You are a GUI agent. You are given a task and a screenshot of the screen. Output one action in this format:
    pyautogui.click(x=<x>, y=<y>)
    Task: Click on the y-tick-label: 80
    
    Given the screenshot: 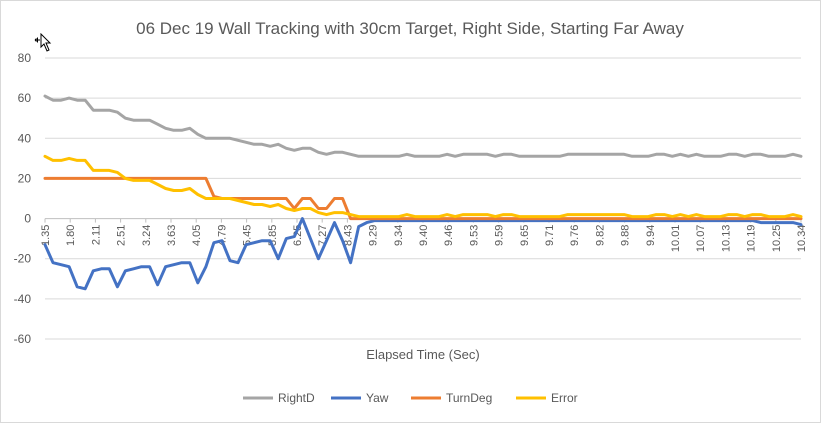 What is the action you would take?
    pyautogui.click(x=25, y=58)
    